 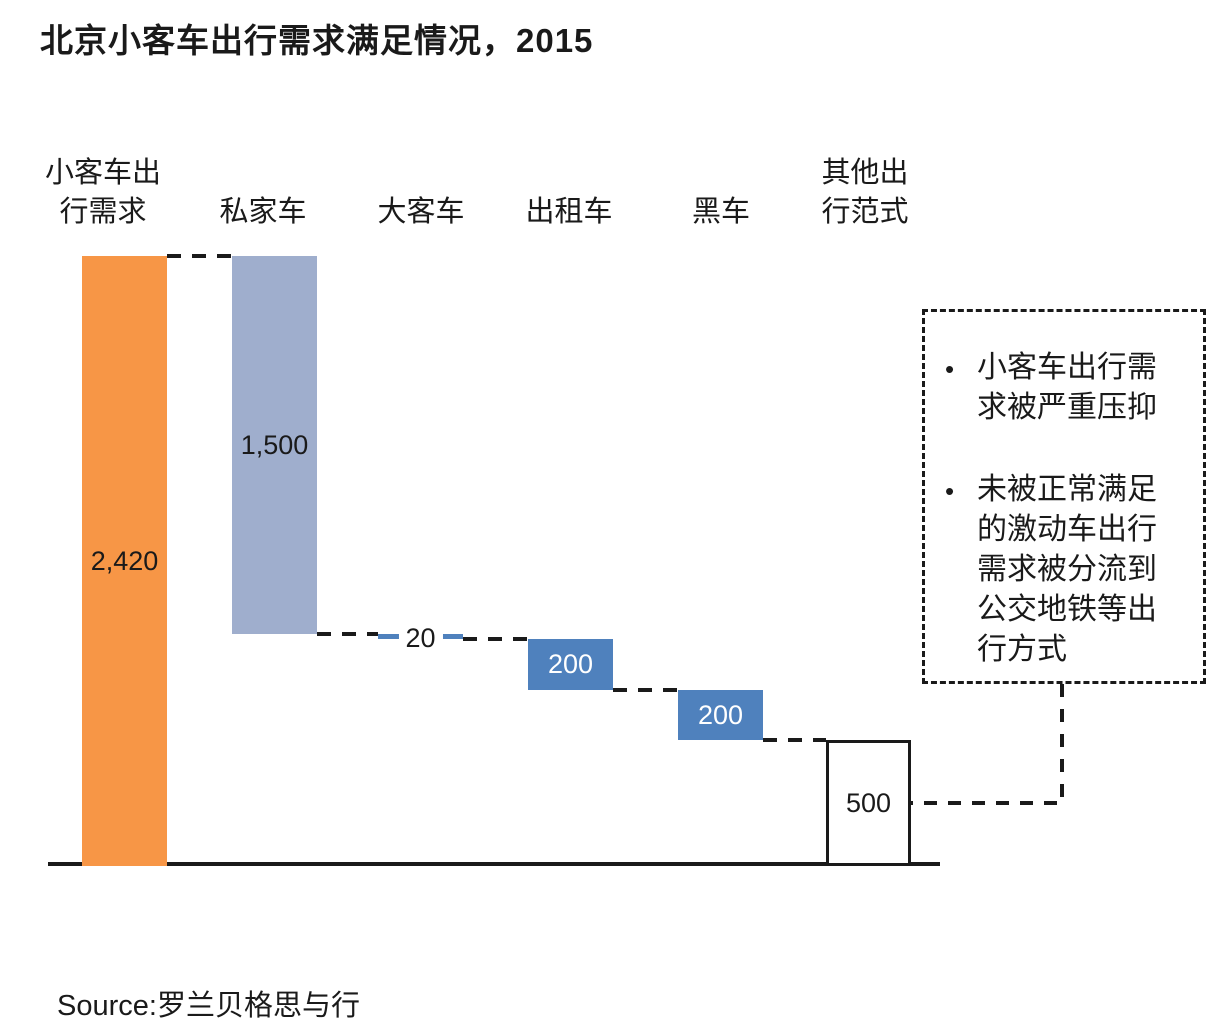 What do you see at coordinates (1062, 743) in the screenshot?
I see `callout-connector-vertical` at bounding box center [1062, 743].